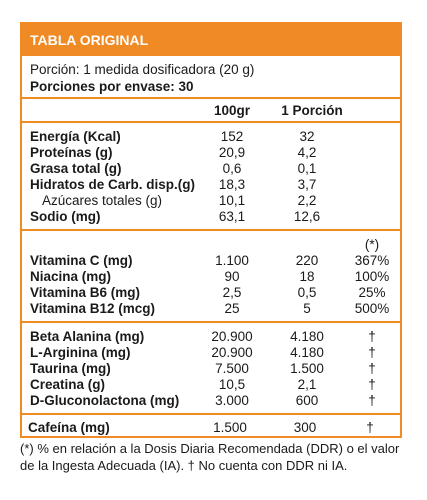  What do you see at coordinates (232, 276) in the screenshot?
I see `row-value-100g: 90` at bounding box center [232, 276].